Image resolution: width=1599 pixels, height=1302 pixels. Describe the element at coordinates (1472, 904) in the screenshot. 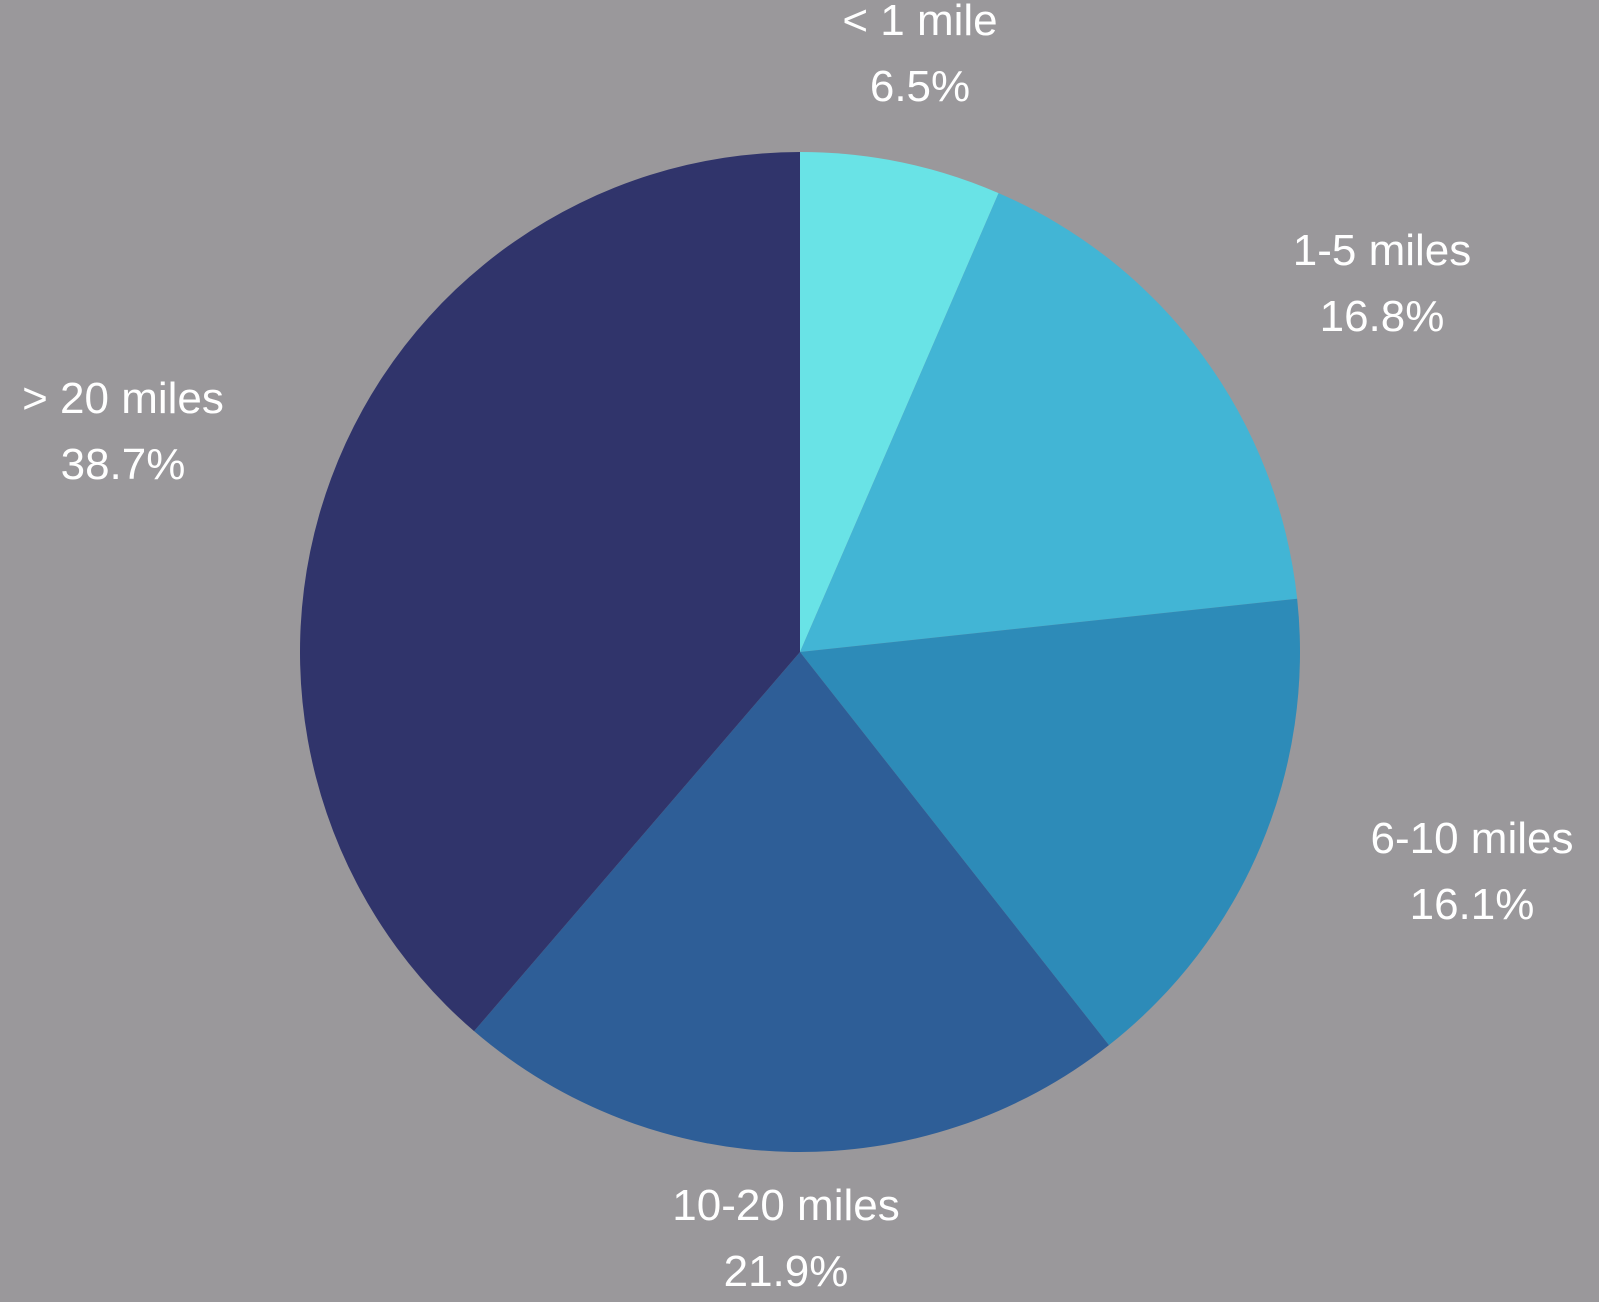

I see `slice-value-label: 16.1%` at that location.